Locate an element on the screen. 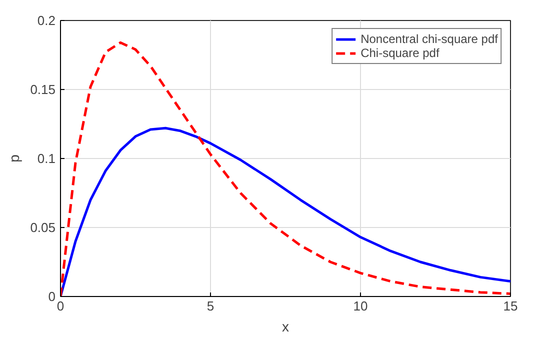 Image resolution: width=560 pixels, height=337 pixels. y-tick-label: 0.05 is located at coordinates (43, 227).